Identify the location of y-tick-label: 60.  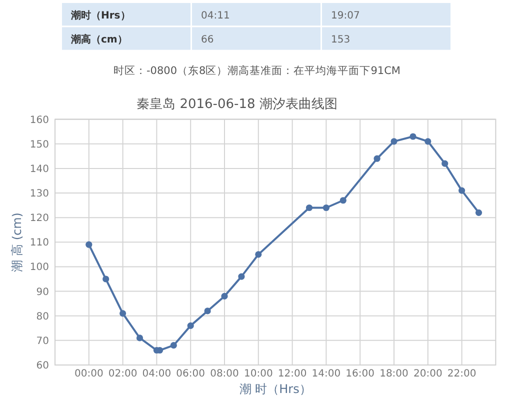
(42, 366).